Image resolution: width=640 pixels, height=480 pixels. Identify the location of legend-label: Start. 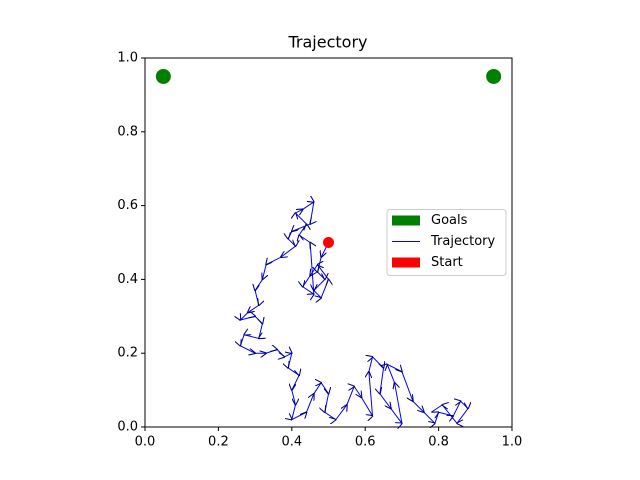
(447, 262).